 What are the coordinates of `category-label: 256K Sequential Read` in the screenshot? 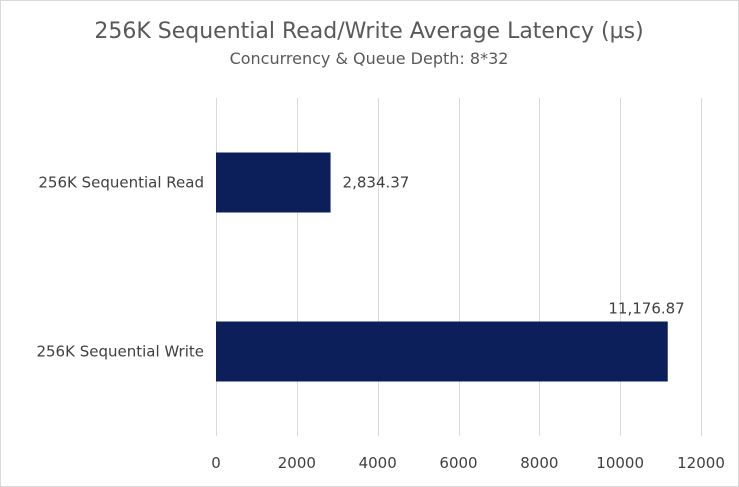 It's located at (121, 183).